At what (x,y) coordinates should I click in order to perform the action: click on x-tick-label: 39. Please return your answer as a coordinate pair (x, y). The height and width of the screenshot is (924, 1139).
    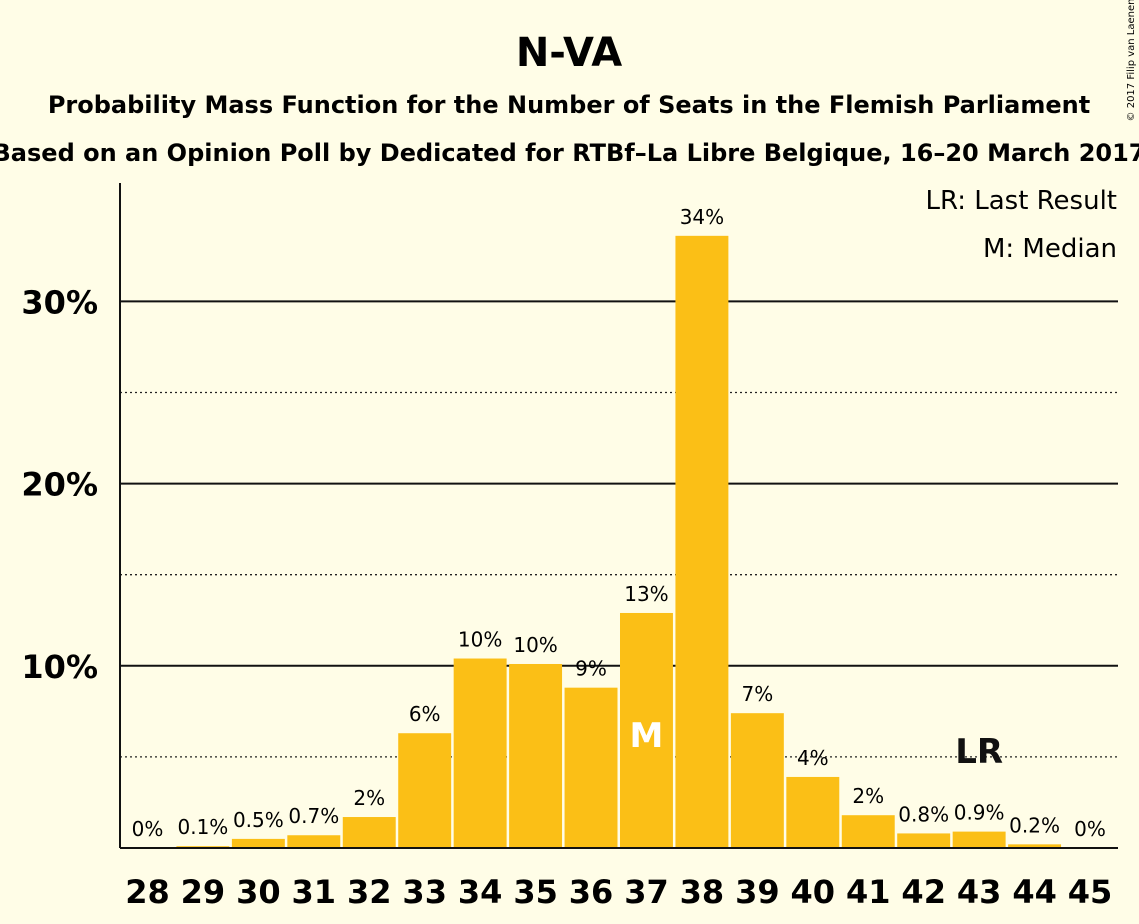
    Looking at the image, I should click on (757, 892).